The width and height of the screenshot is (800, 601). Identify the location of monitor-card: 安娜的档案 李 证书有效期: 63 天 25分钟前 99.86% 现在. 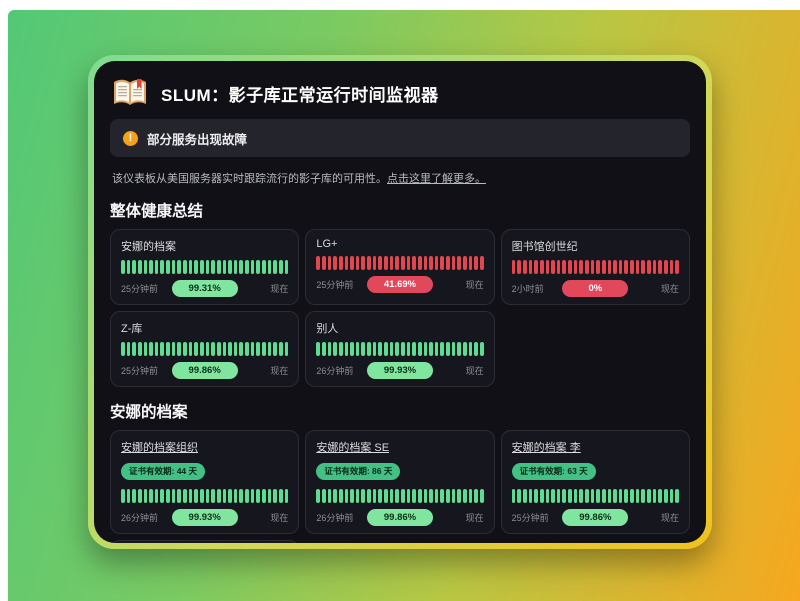
(595, 482).